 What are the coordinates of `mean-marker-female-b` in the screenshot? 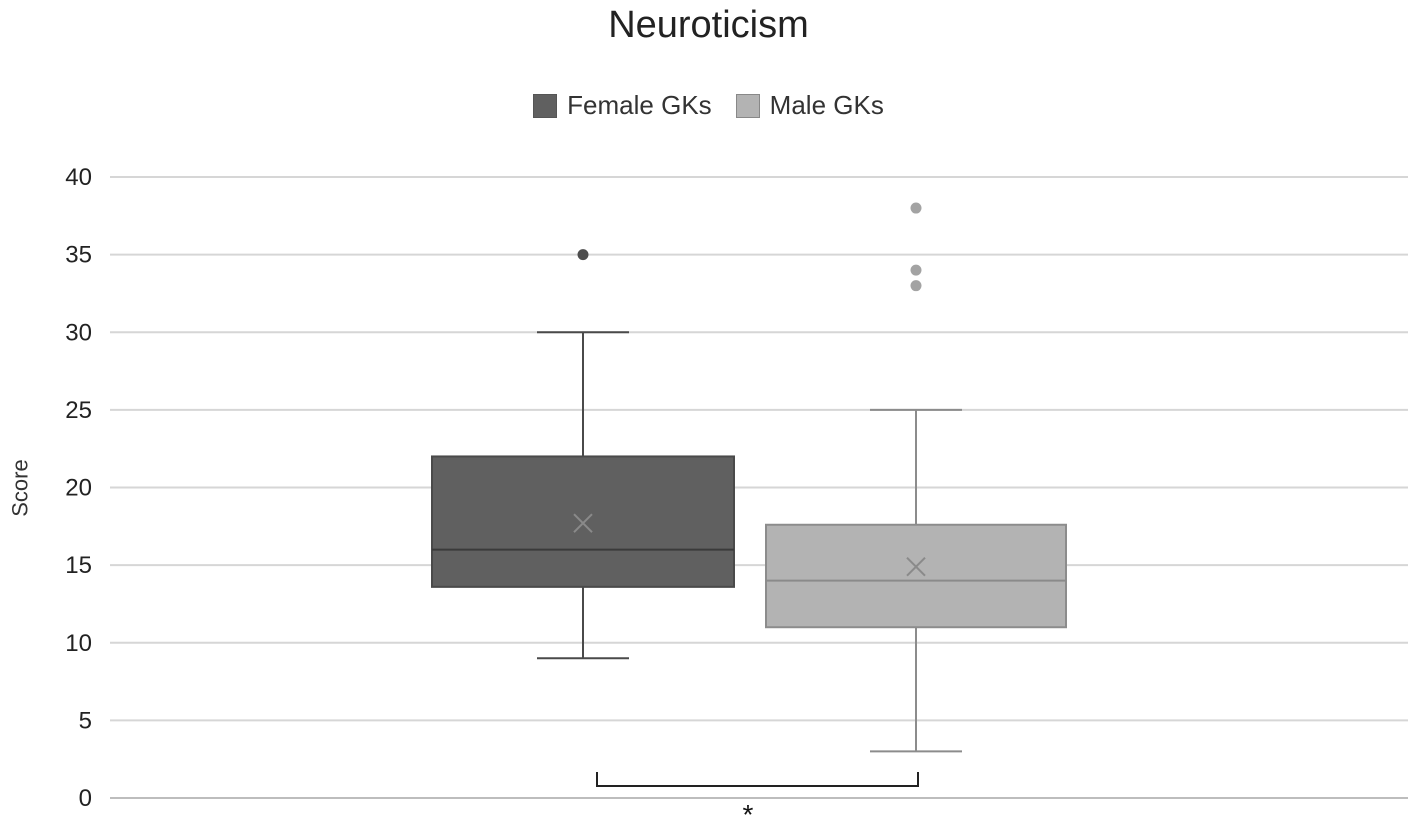 It's located at (583, 523).